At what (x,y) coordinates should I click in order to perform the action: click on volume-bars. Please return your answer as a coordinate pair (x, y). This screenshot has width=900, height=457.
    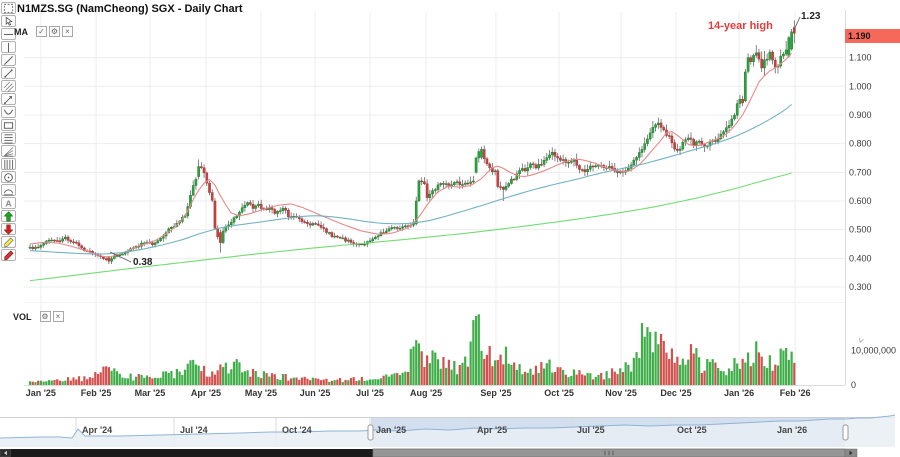
    Looking at the image, I should click on (412, 349).